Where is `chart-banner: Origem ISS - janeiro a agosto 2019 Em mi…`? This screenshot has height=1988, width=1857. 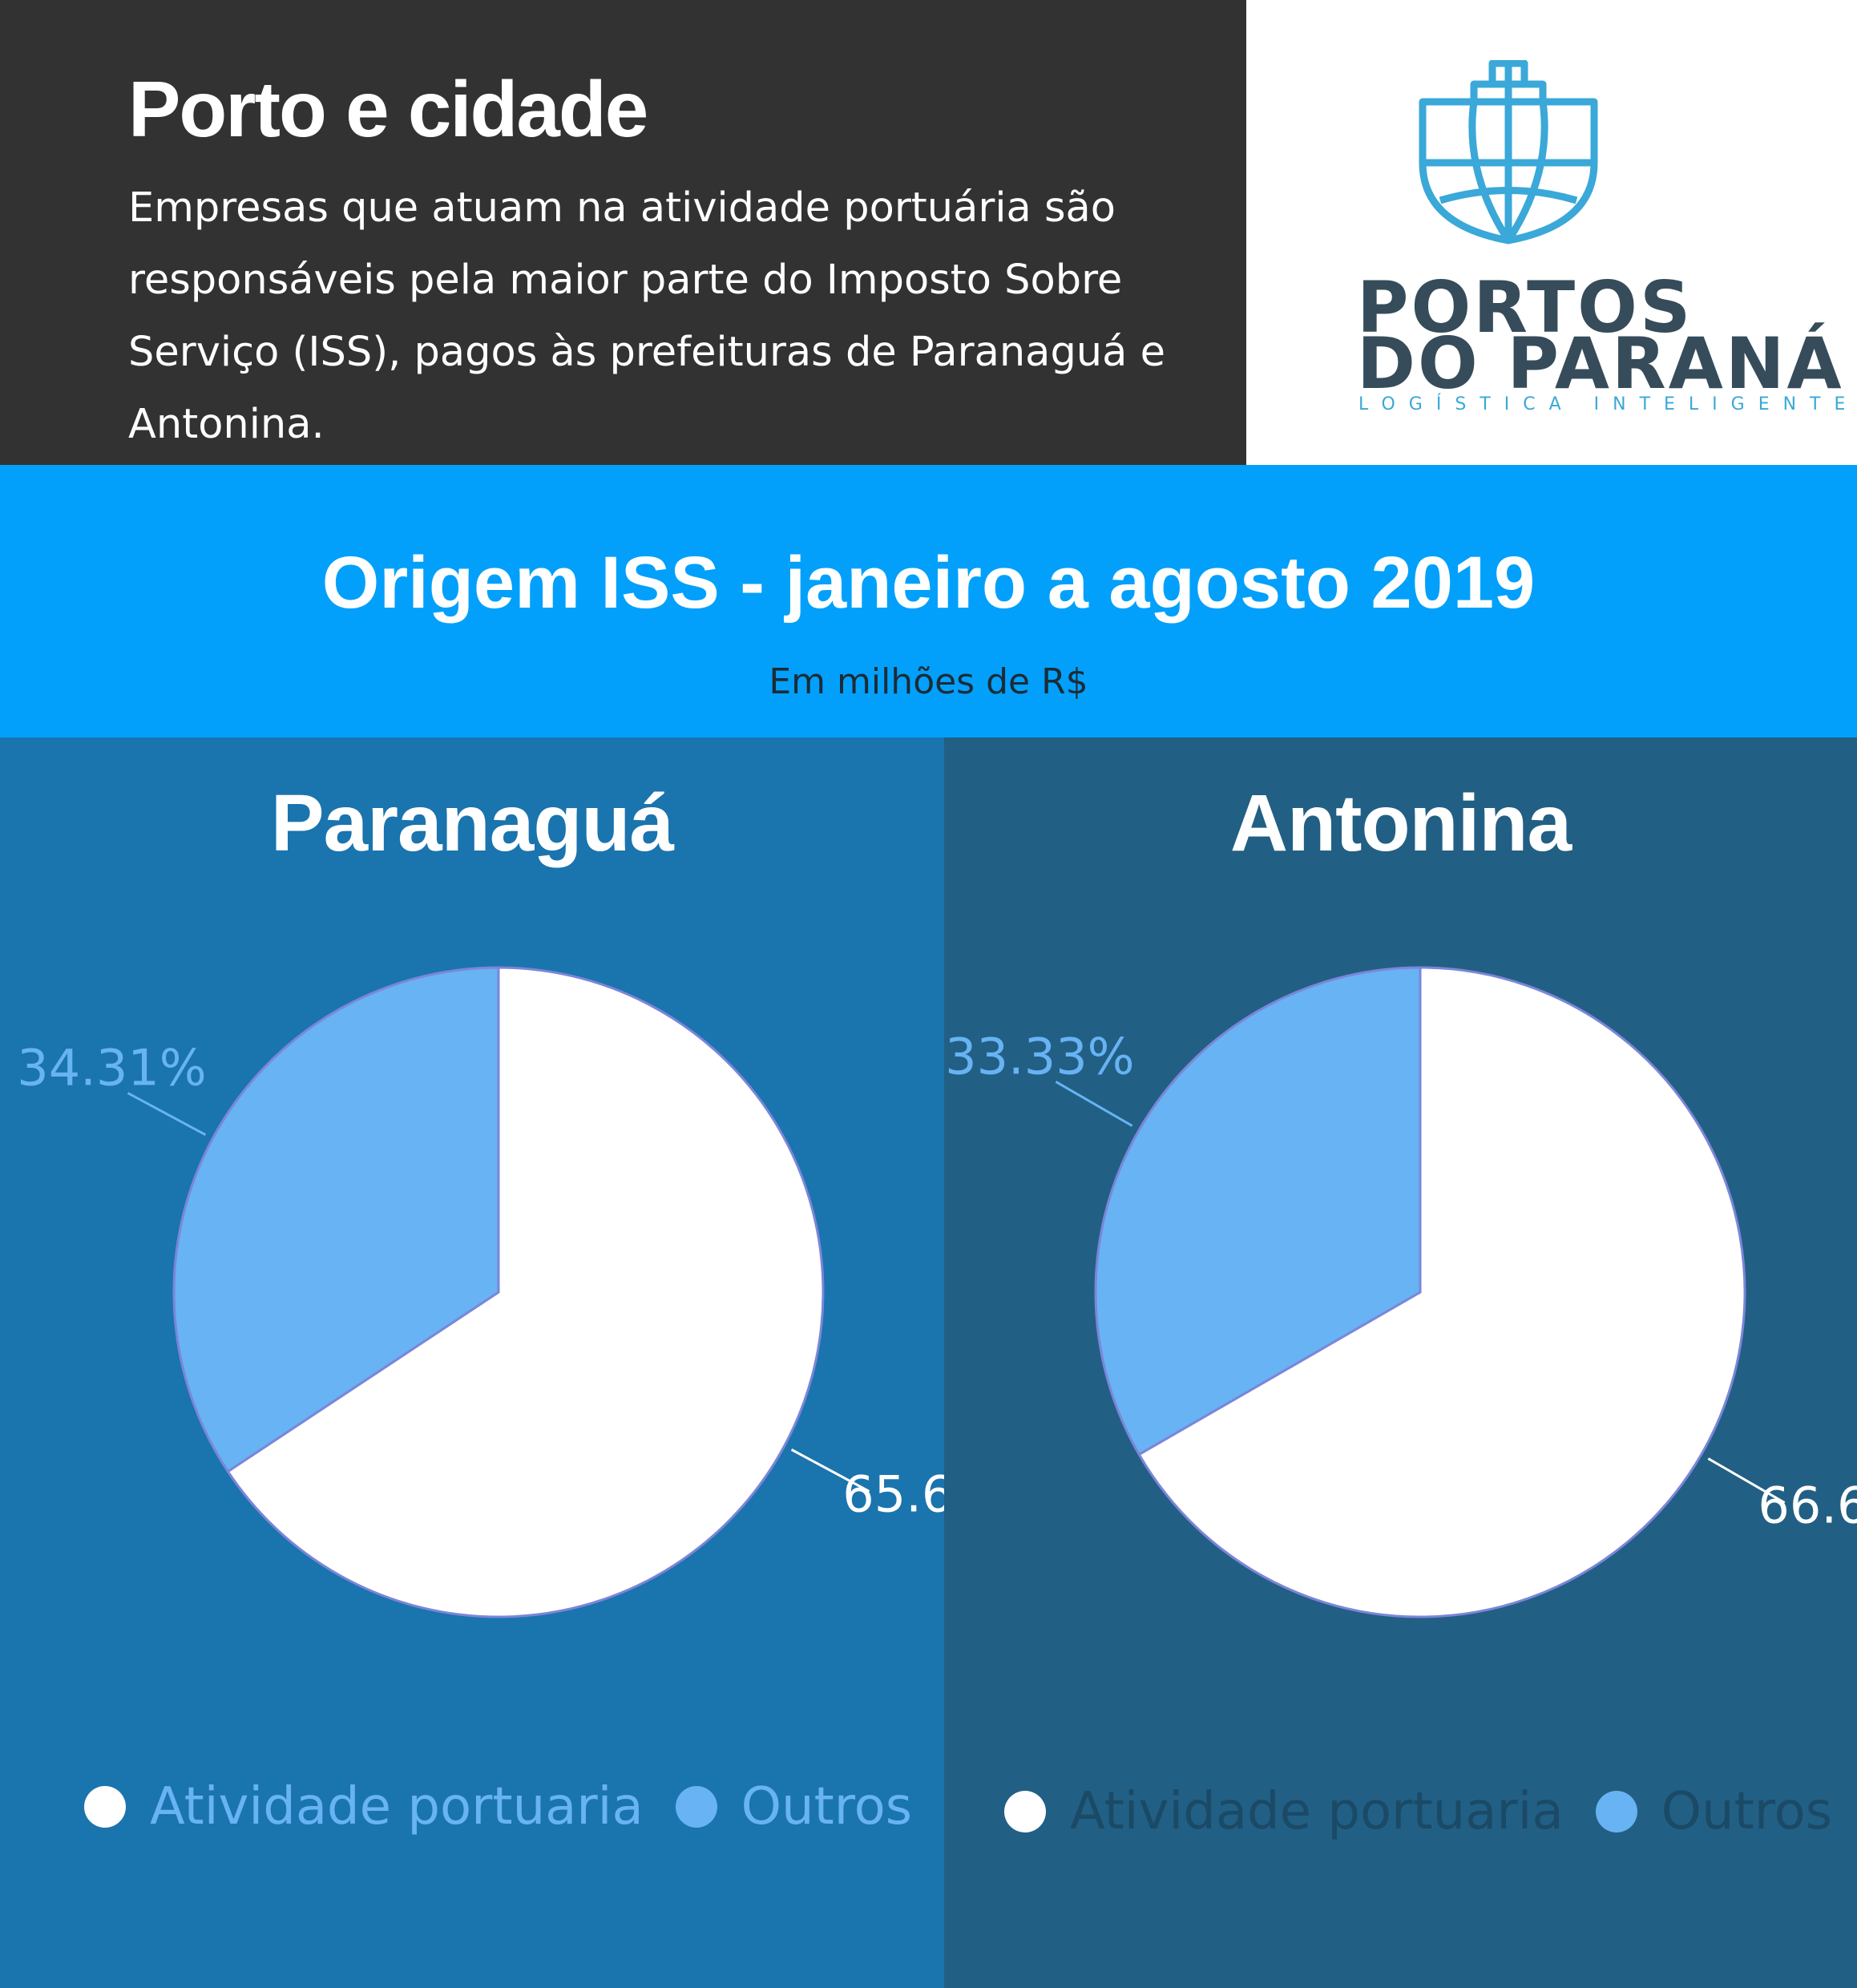
chart-banner: Origem ISS - janeiro a agosto 2019 Em mi… is located at coordinates (928, 601).